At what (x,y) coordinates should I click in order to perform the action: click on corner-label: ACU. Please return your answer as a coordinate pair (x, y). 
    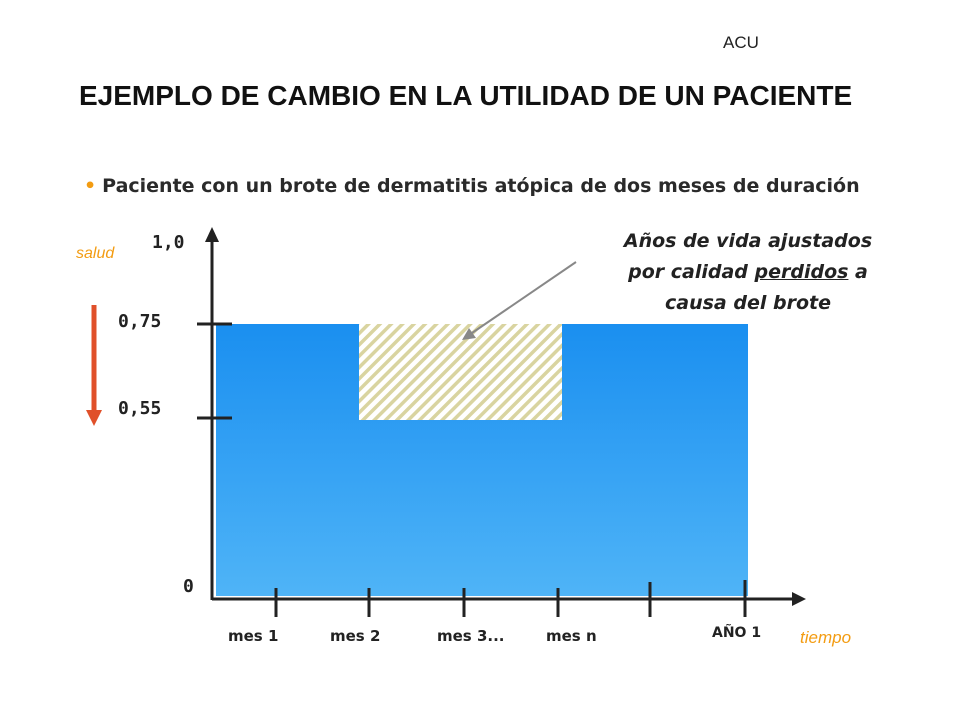
    Looking at the image, I should click on (741, 42).